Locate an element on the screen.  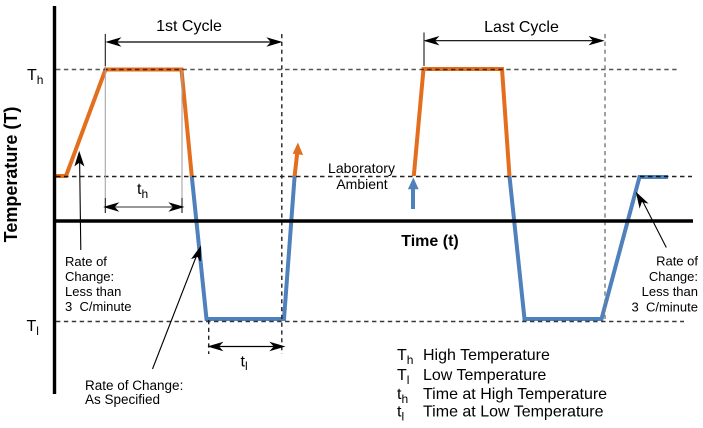
svg-text: Rate of Change: is located at coordinates (134, 385).